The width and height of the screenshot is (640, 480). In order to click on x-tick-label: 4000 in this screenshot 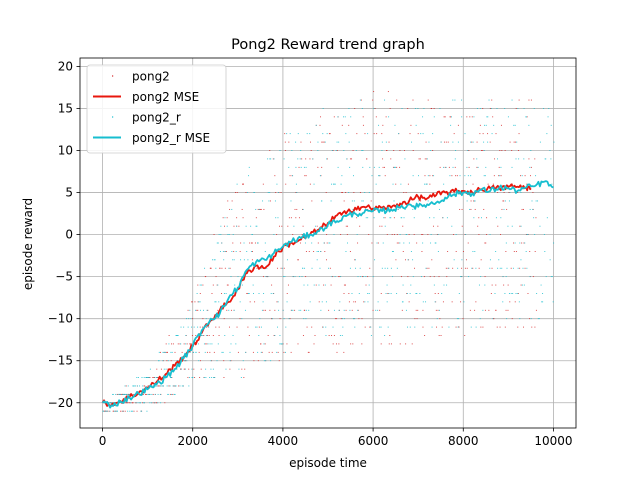, I will do `click(283, 441)`.